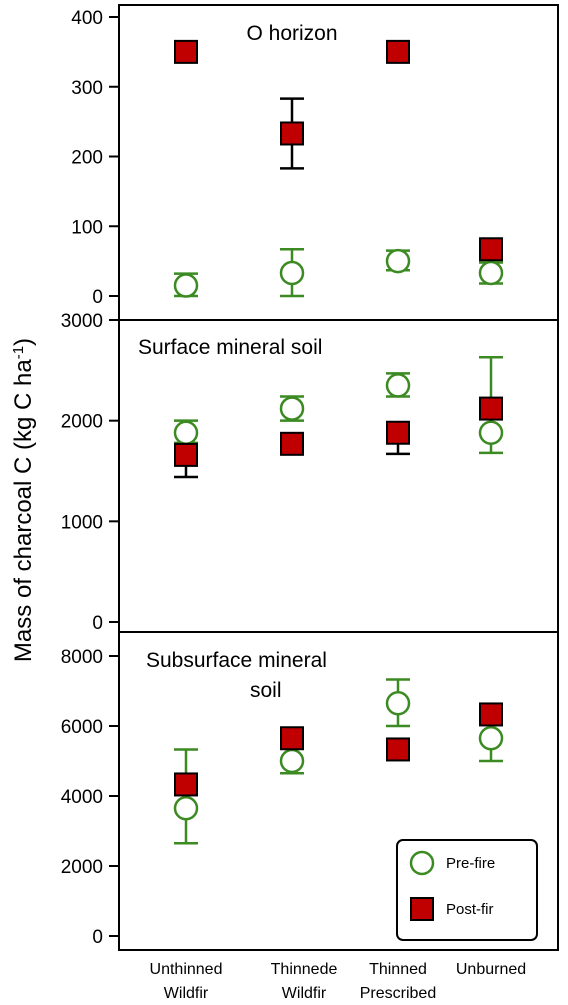 This screenshot has width=568, height=1005. Describe the element at coordinates (422, 909) in the screenshot. I see `legend-post-fire-marker` at that location.